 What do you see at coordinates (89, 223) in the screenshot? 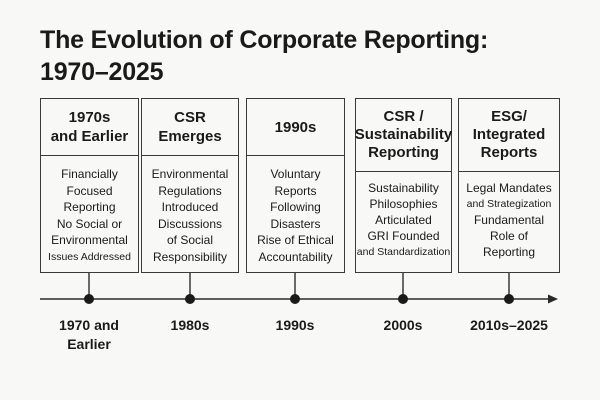
I see `description-line: No Social or` at bounding box center [89, 223].